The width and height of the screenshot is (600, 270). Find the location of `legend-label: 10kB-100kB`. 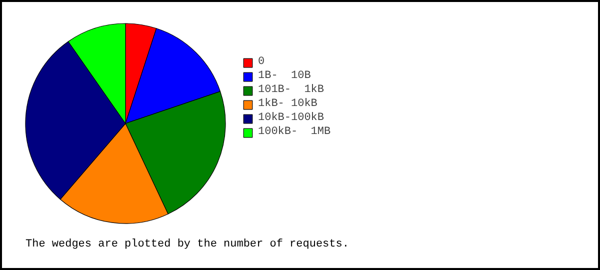

legend-label: 10kB-100kB is located at coordinates (291, 118).